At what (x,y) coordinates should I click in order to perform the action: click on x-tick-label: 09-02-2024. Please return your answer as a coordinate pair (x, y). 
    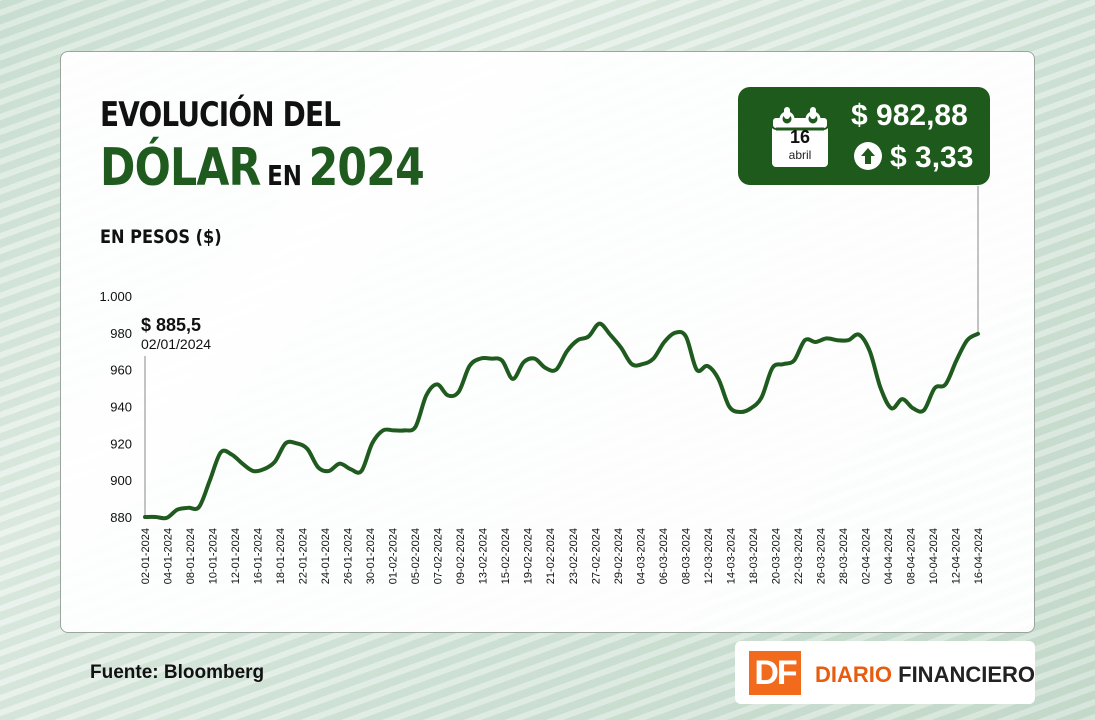
    Looking at the image, I should click on (461, 556).